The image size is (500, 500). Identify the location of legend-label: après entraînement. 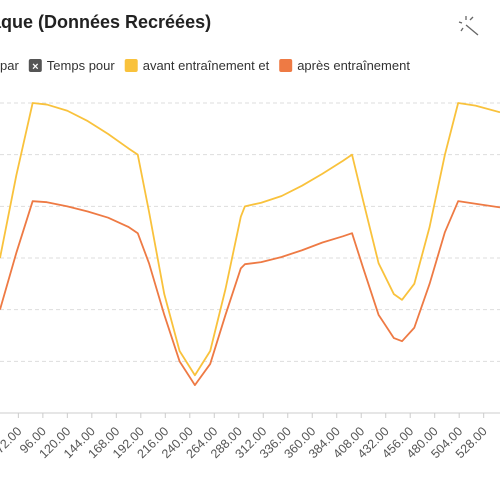
(353, 65).